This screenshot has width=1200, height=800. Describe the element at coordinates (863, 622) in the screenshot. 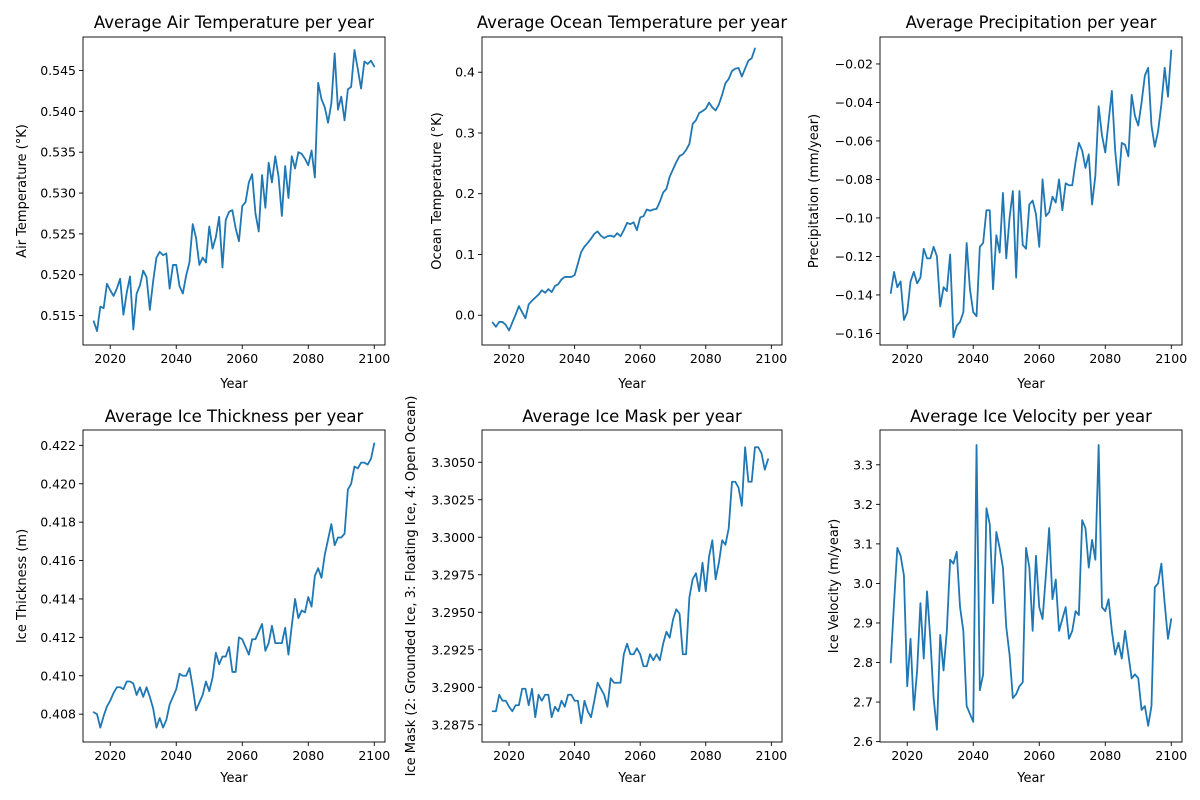

I see `y-tick-label: 2.9` at that location.